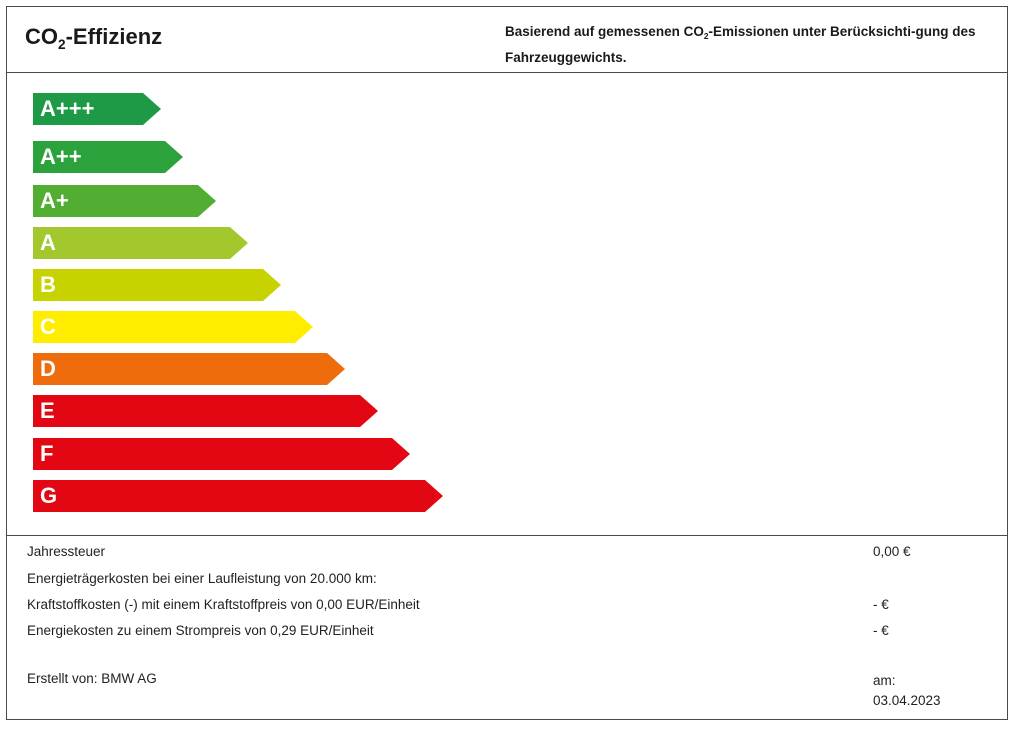 The height and width of the screenshot is (739, 1024). I want to click on efficiency-class-label: E, so click(47, 410).